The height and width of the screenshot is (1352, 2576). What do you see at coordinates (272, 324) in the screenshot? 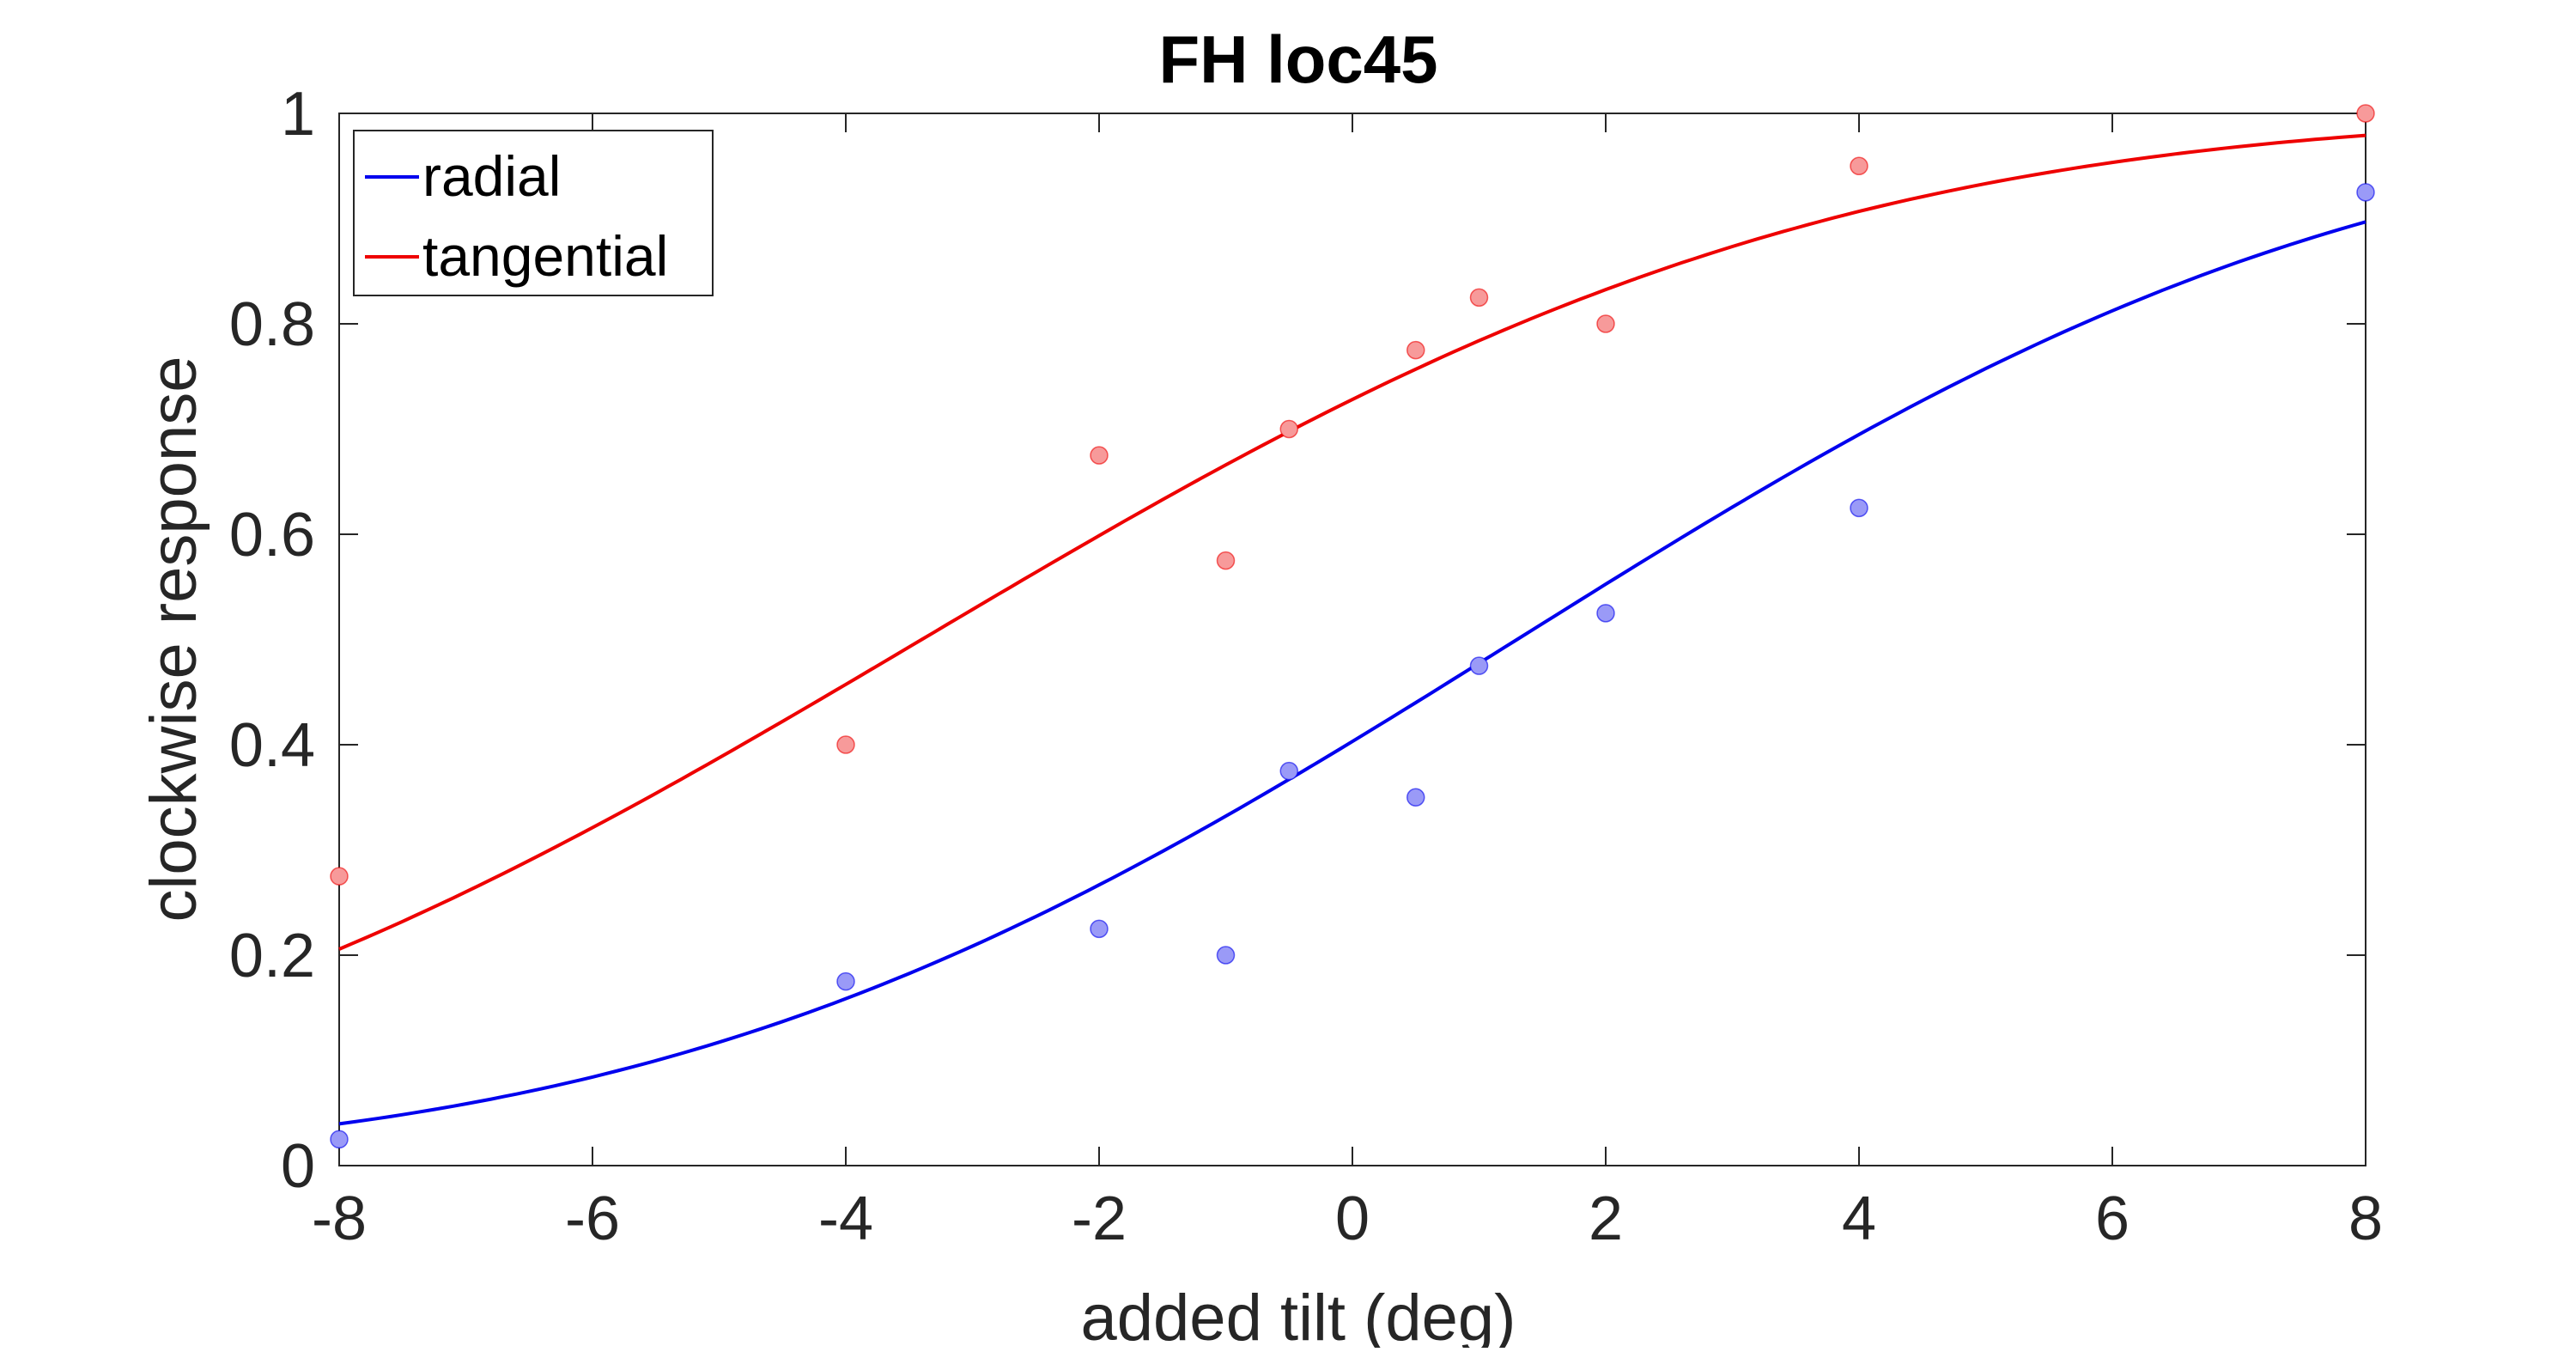
I see `y-tick-label: 0.8` at bounding box center [272, 324].